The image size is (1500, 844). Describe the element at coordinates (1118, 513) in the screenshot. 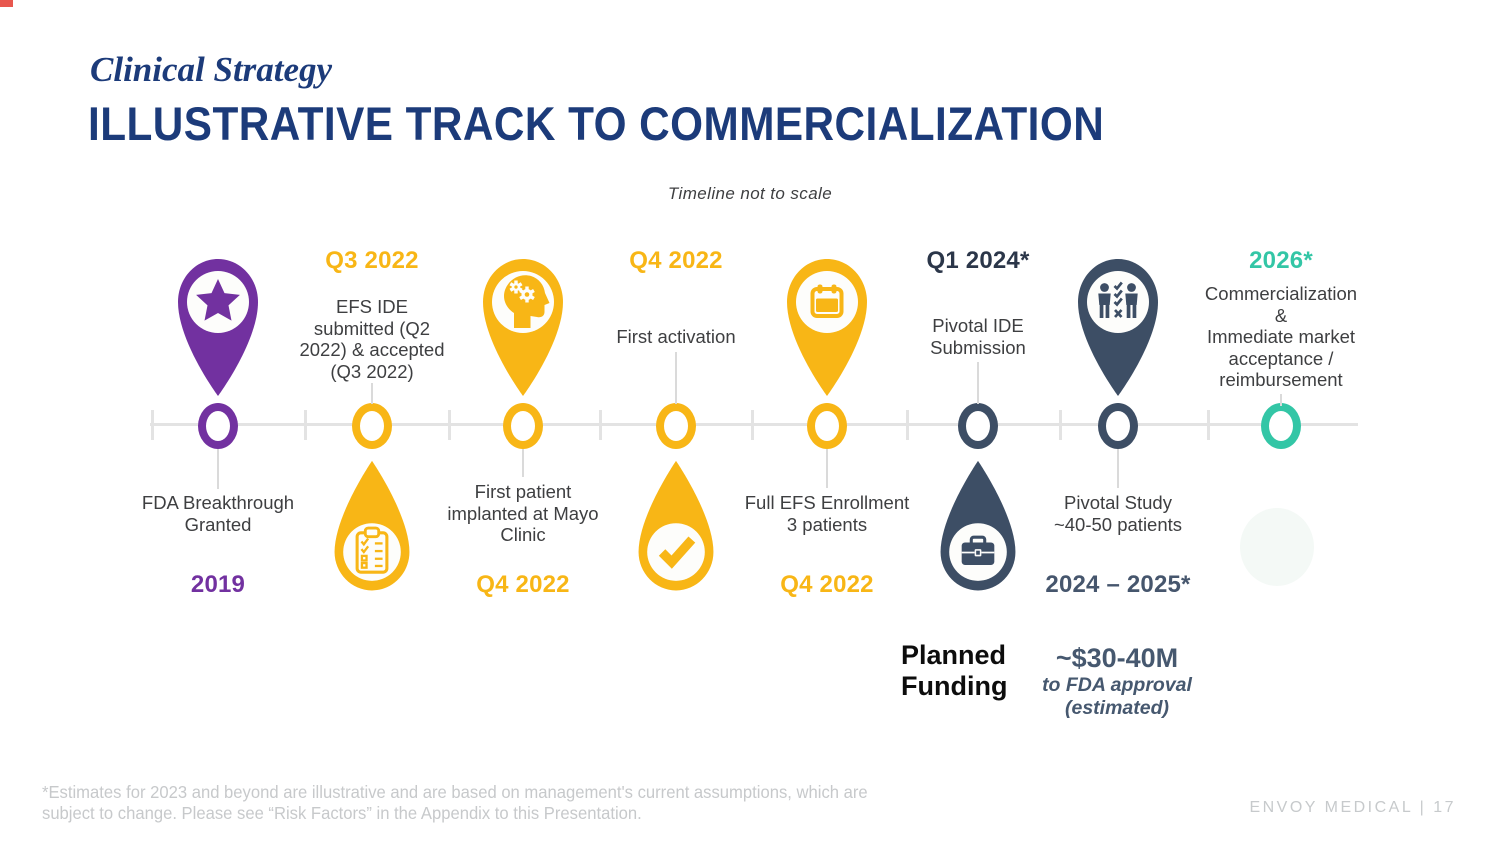

I see `milestone-desc: Pivotal Study ~40-50 patients` at that location.